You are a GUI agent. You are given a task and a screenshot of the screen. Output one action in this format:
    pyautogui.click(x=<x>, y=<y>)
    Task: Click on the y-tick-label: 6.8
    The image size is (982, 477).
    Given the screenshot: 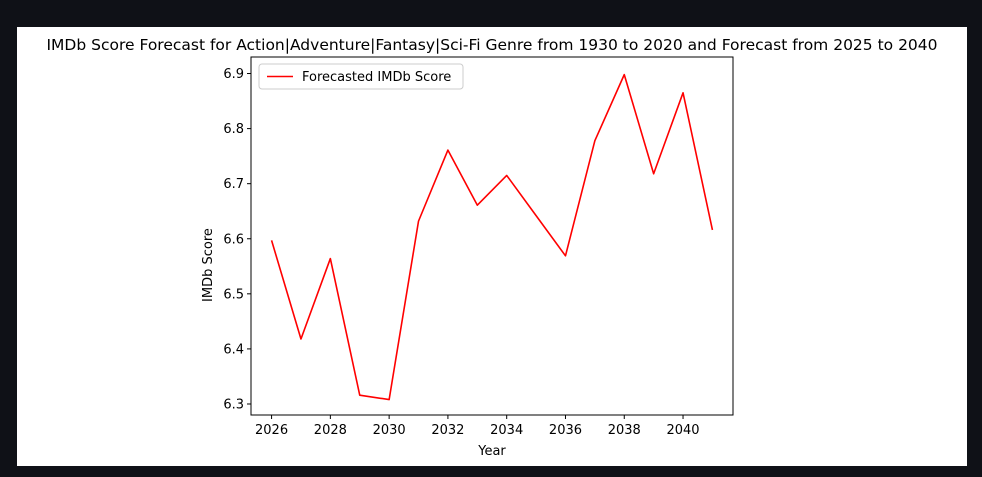 What is the action you would take?
    pyautogui.click(x=233, y=129)
    